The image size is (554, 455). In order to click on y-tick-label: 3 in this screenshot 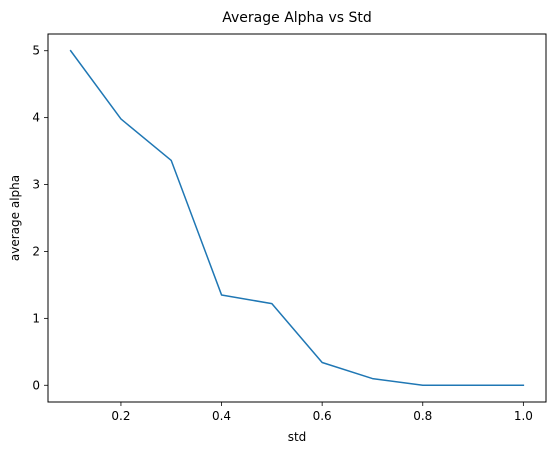, I will do `click(36, 185)`.